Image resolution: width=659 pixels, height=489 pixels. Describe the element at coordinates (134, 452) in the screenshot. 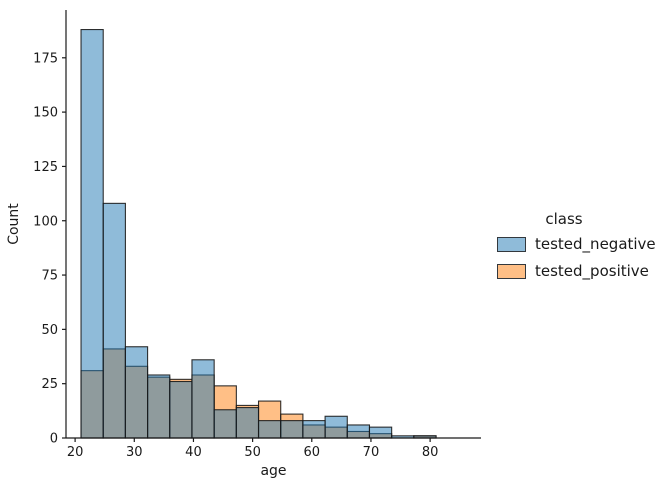

I see `x-tick-label: 30` at that location.